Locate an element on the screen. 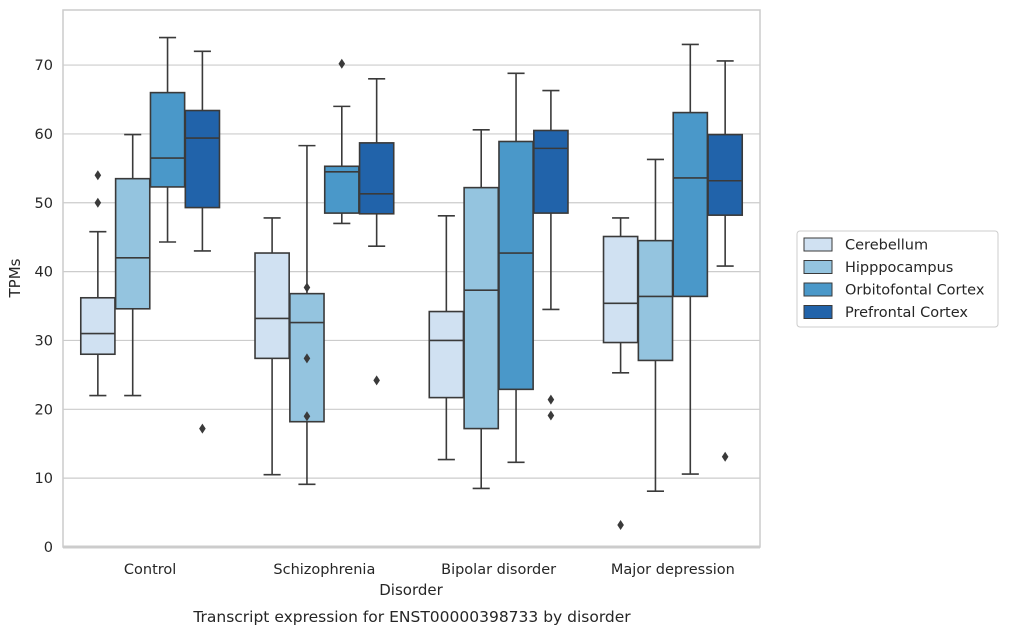 The width and height of the screenshot is (1009, 634). y-tick-label: 60 is located at coordinates (44, 135).